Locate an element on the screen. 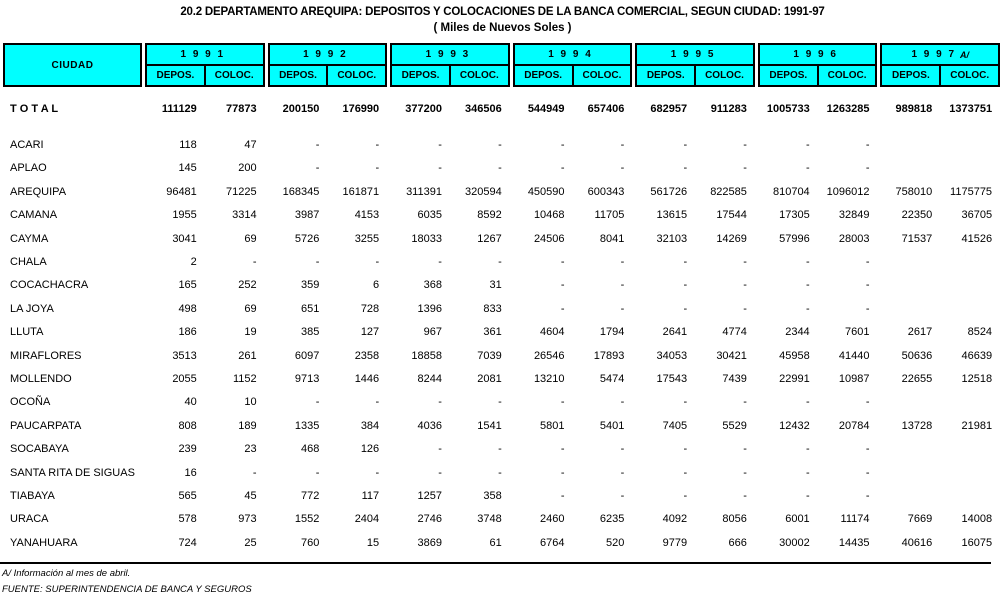 The width and height of the screenshot is (1005, 604). year-value-pair: 377200 346506 is located at coordinates (450, 109).